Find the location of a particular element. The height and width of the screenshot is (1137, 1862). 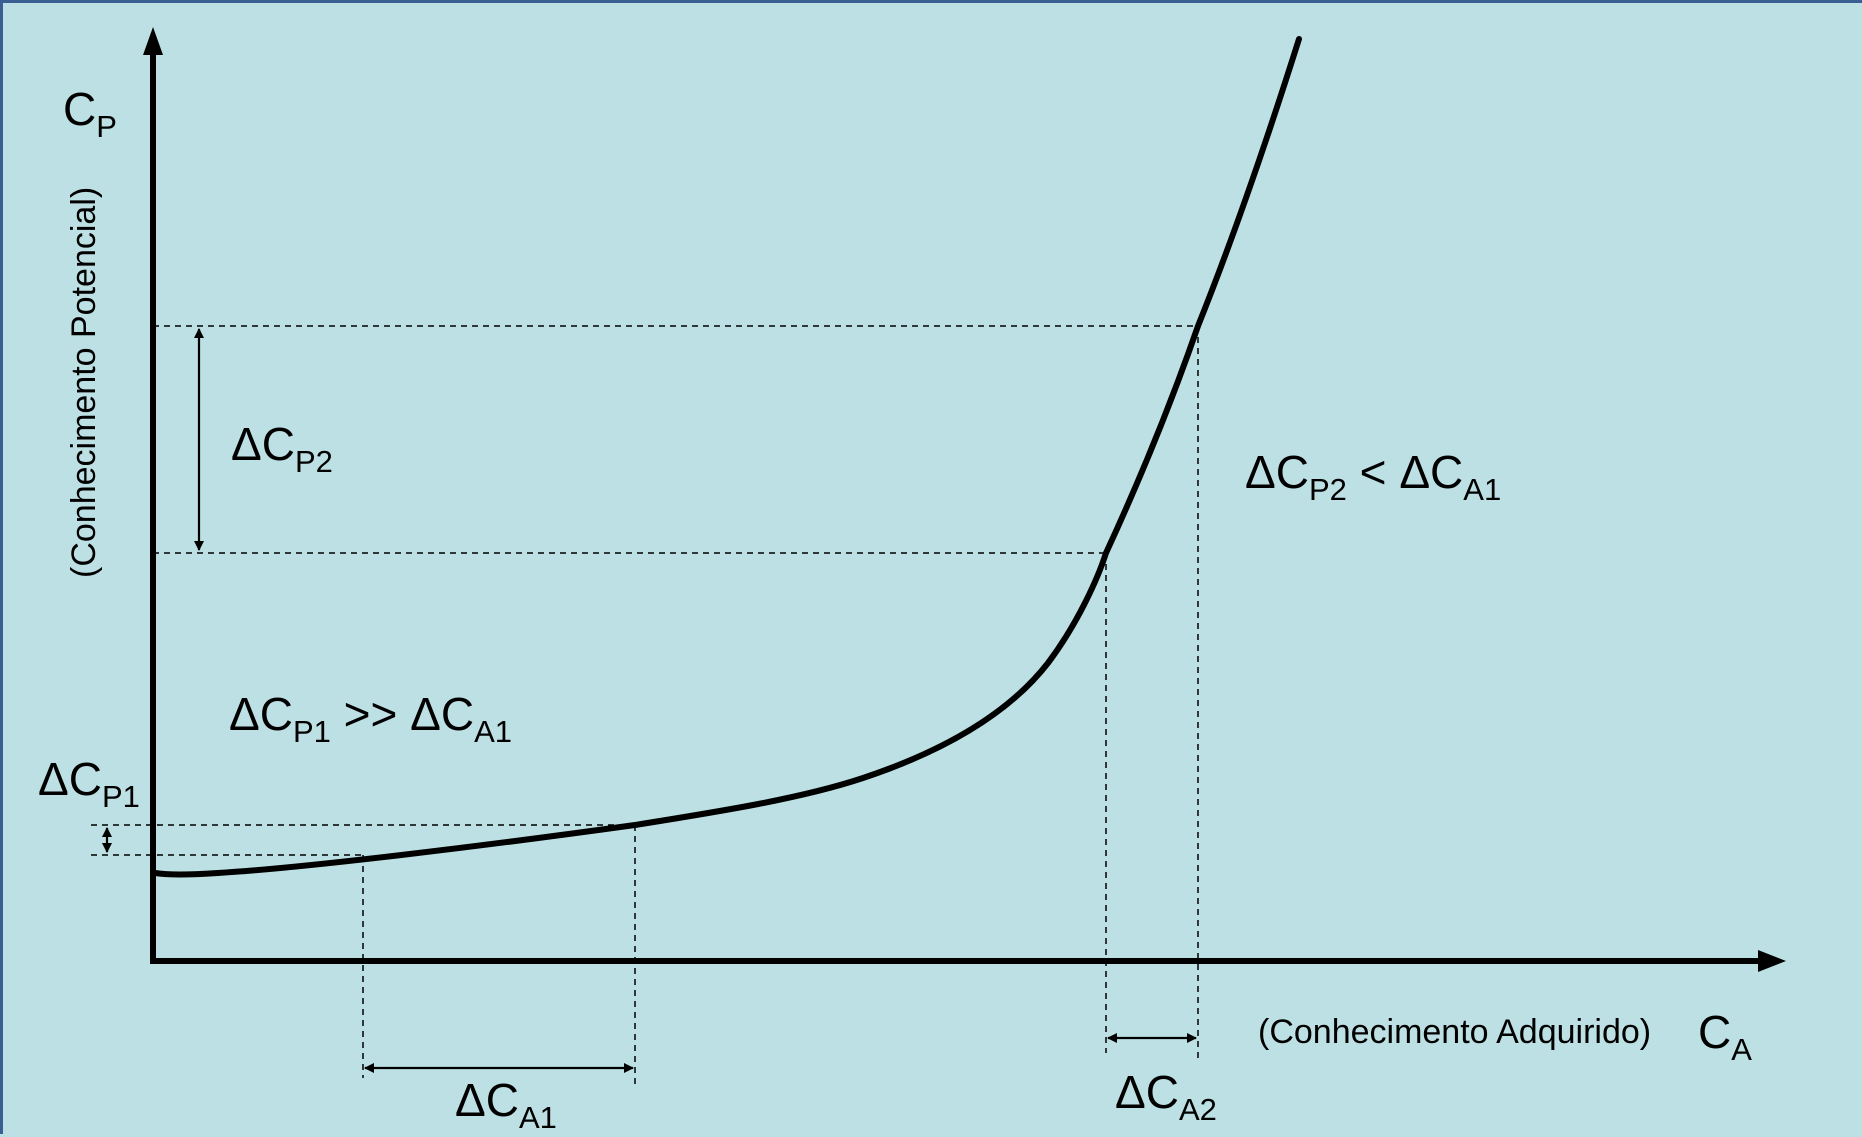

x-axis-caption: (Conhecimento Adquirido) is located at coordinates (1454, 1032).